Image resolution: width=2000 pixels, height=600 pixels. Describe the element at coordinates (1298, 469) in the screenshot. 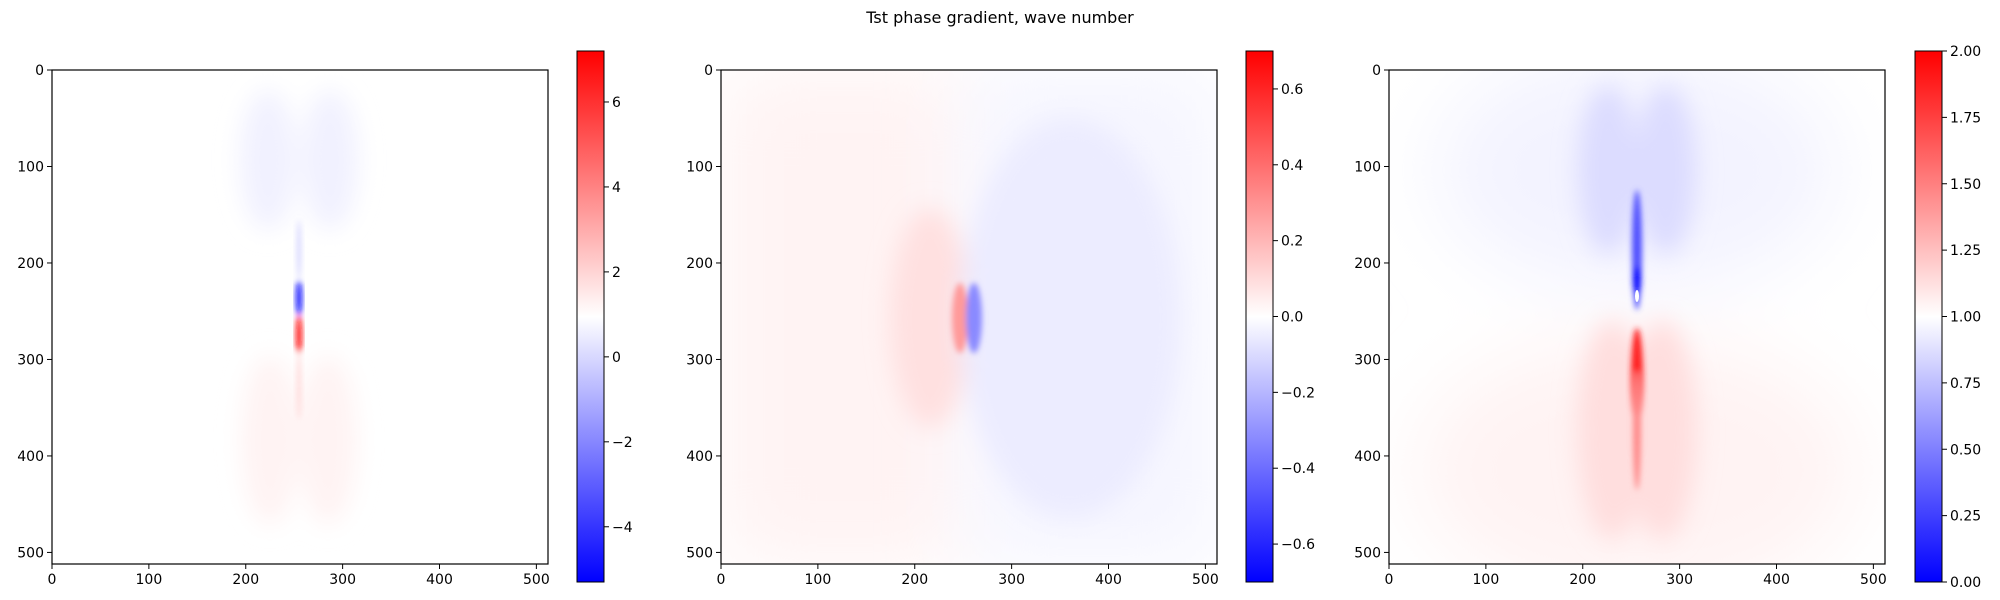

I see `colorbar-2-tick-label: −0.4` at that location.